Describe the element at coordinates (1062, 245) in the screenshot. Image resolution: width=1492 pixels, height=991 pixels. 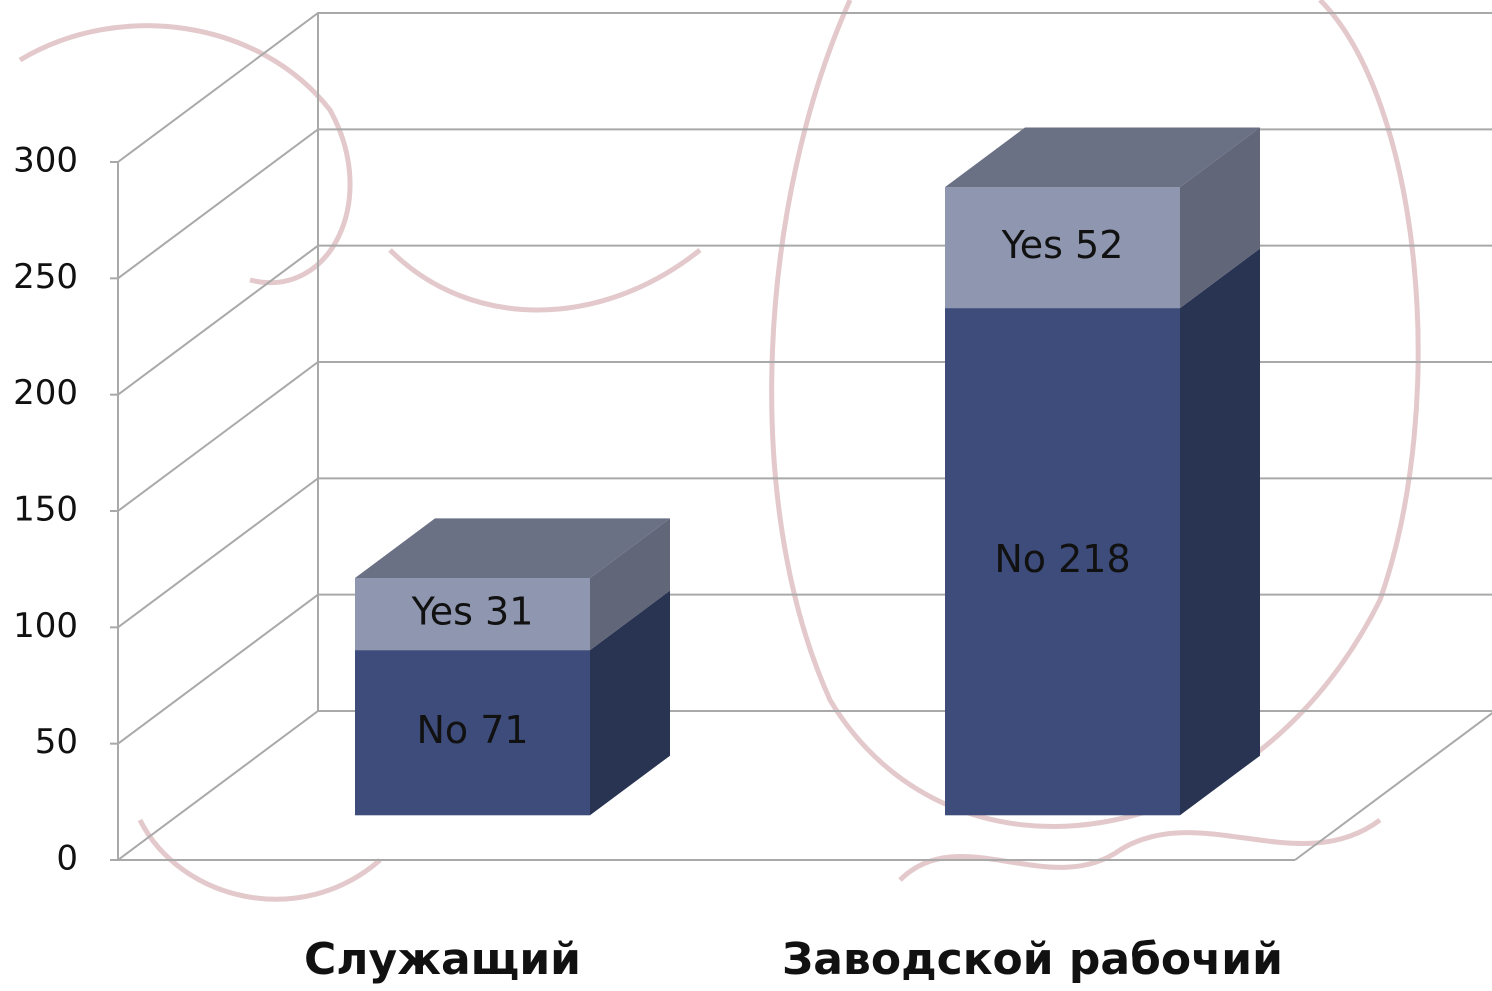
I see `data-label: Yes 52` at that location.